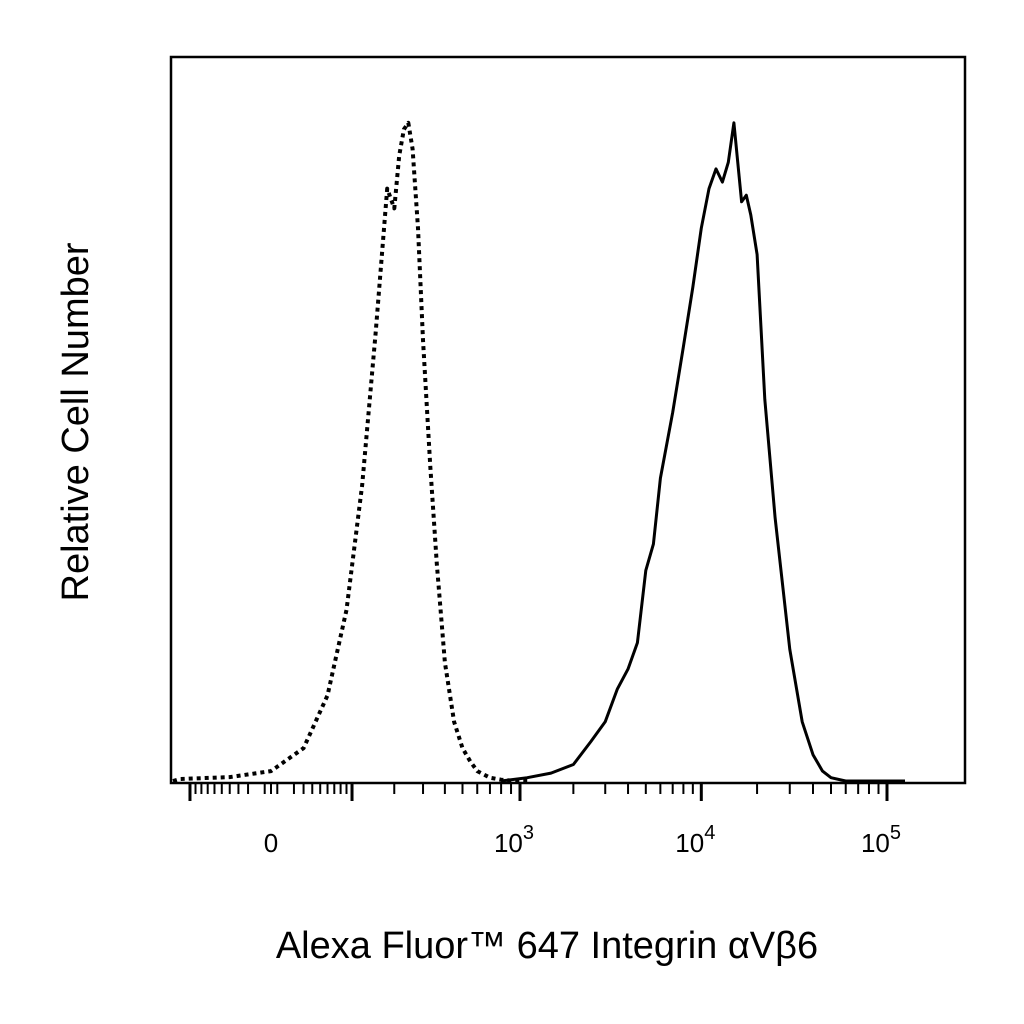 This screenshot has height=1024, width=1024. Describe the element at coordinates (537, 788) in the screenshot. I see `minor-ticks` at that location.